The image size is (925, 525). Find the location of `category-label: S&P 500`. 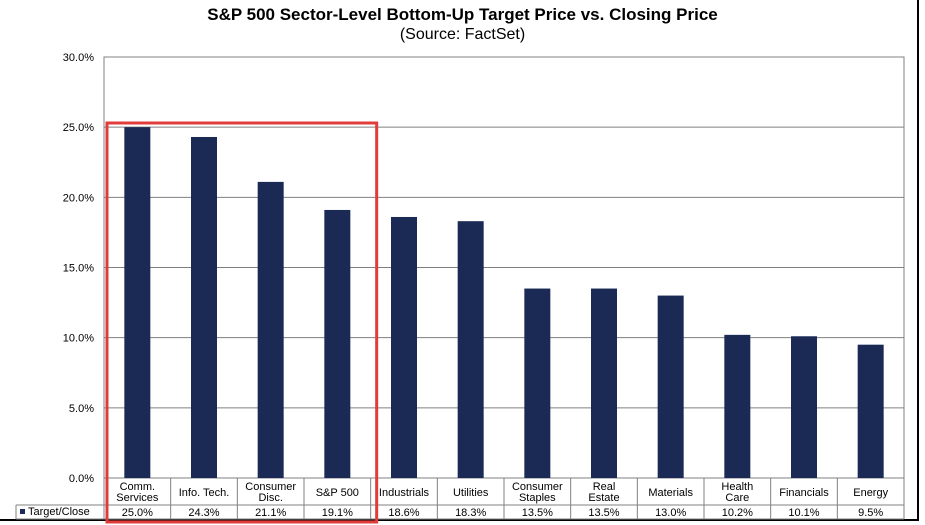

category-label: S&P 500 is located at coordinates (337, 493).